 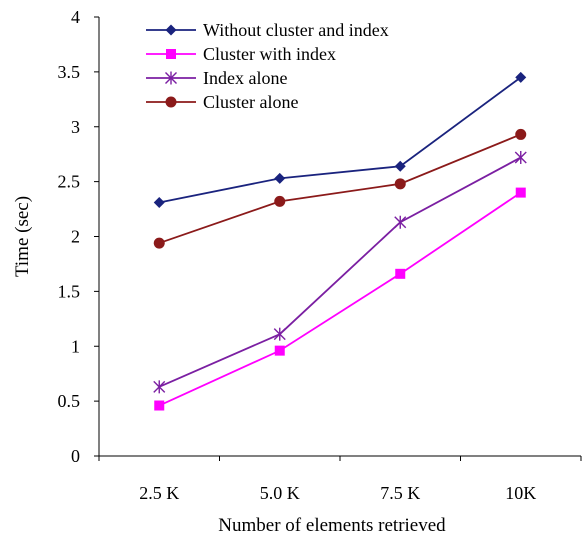 I want to click on legend-item-cluster-alone: Cluster alone, so click(x=222, y=102).